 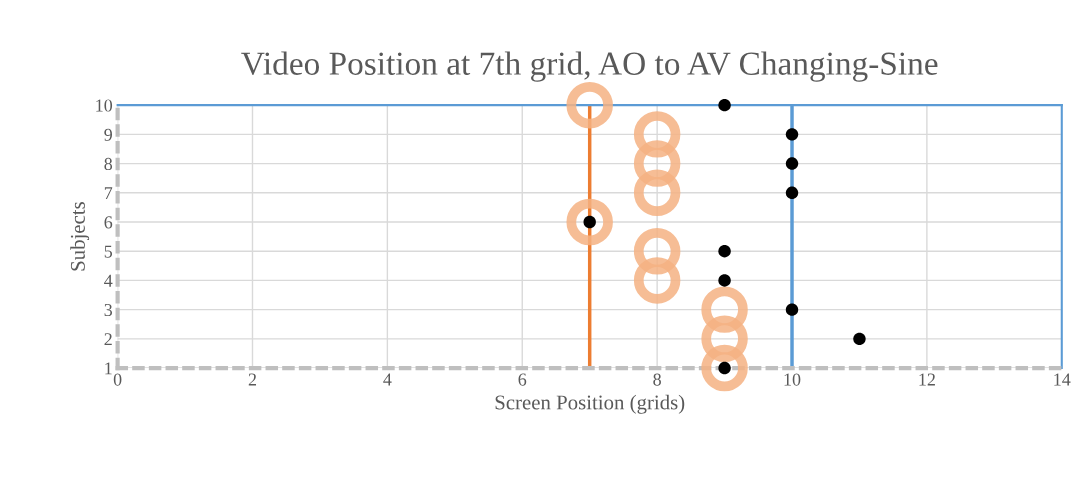 What do you see at coordinates (590, 404) in the screenshot?
I see `x-axis-title: Screen Position (grids)` at bounding box center [590, 404].